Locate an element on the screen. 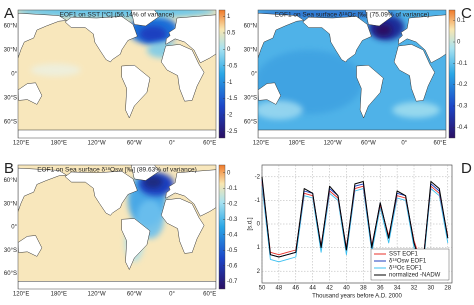 This screenshot has height=305, width=474. colorbar-tick-label: -0.7 is located at coordinates (232, 282).